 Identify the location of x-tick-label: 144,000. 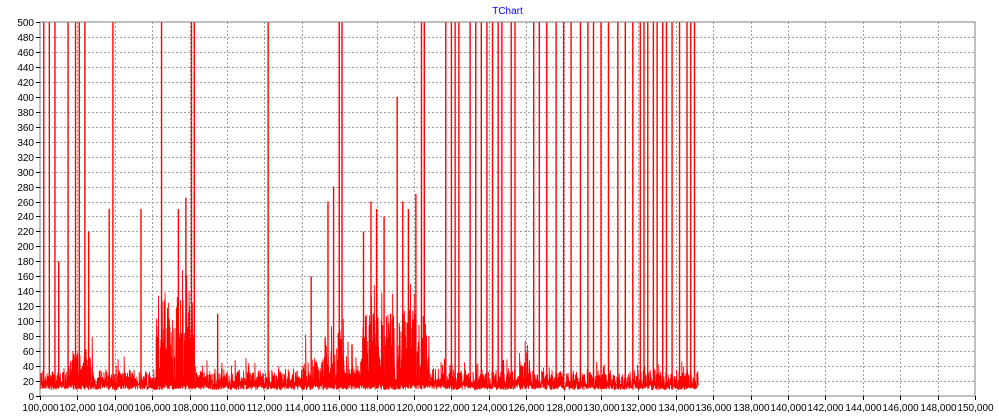
(863, 408).